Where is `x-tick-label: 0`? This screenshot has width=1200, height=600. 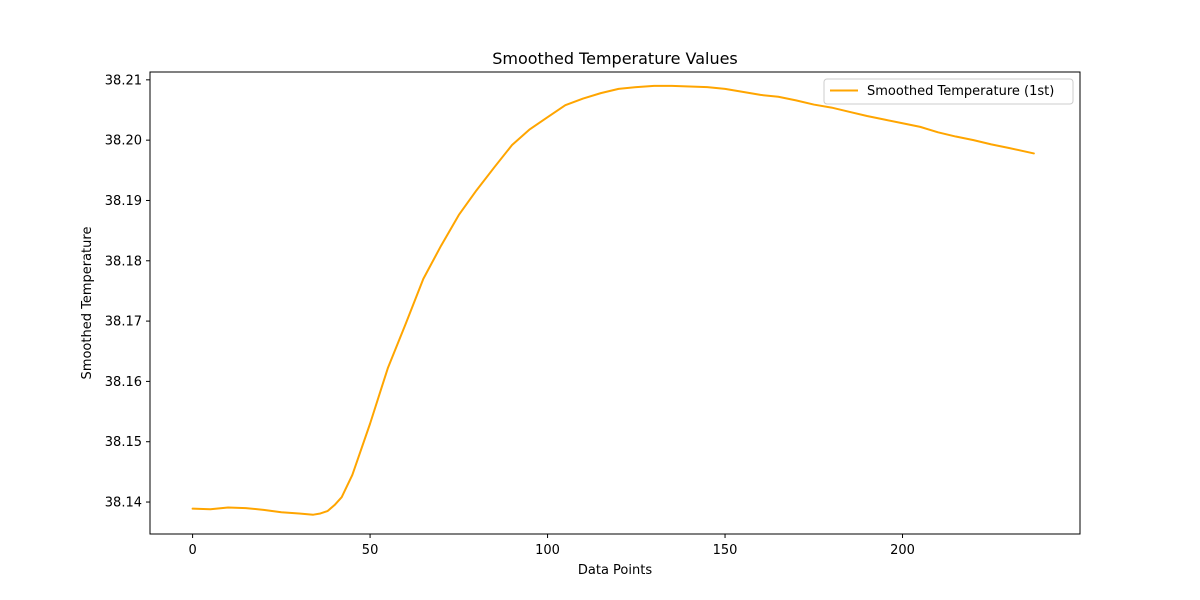
x-tick-label: 0 is located at coordinates (192, 550).